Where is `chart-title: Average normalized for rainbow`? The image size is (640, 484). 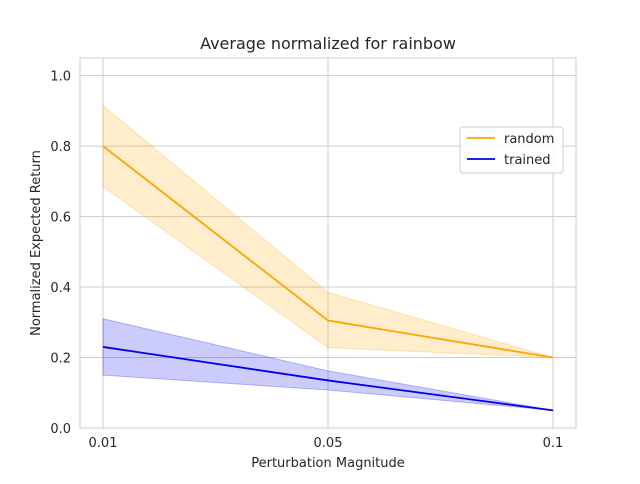 chart-title: Average normalized for rainbow is located at coordinates (328, 43).